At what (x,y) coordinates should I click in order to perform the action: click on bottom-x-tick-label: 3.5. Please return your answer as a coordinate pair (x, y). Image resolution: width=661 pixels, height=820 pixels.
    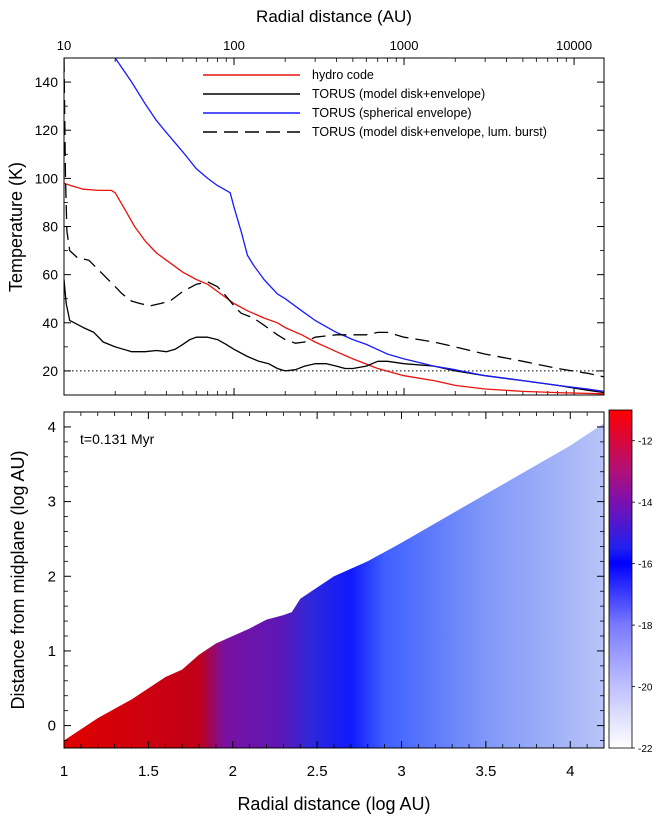
    Looking at the image, I should click on (485, 771).